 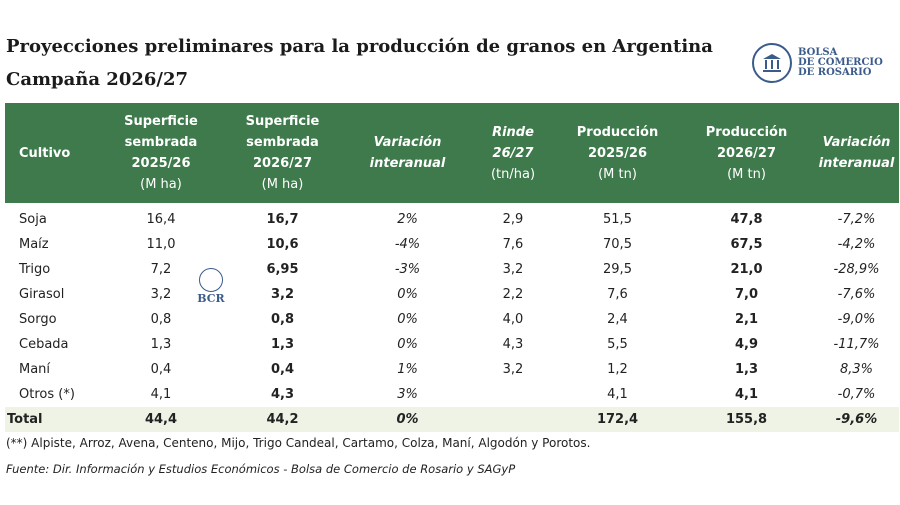 I want to click on cell-rinde, so click(x=513, y=394).